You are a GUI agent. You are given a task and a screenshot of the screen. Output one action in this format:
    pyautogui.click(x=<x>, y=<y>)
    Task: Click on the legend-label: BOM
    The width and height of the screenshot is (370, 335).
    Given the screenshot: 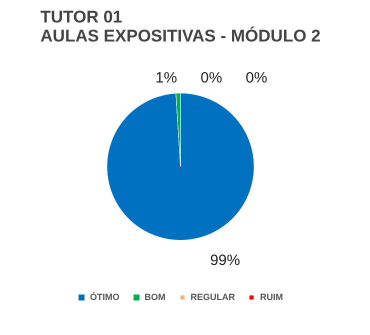 What is the action you would take?
    pyautogui.click(x=155, y=297)
    